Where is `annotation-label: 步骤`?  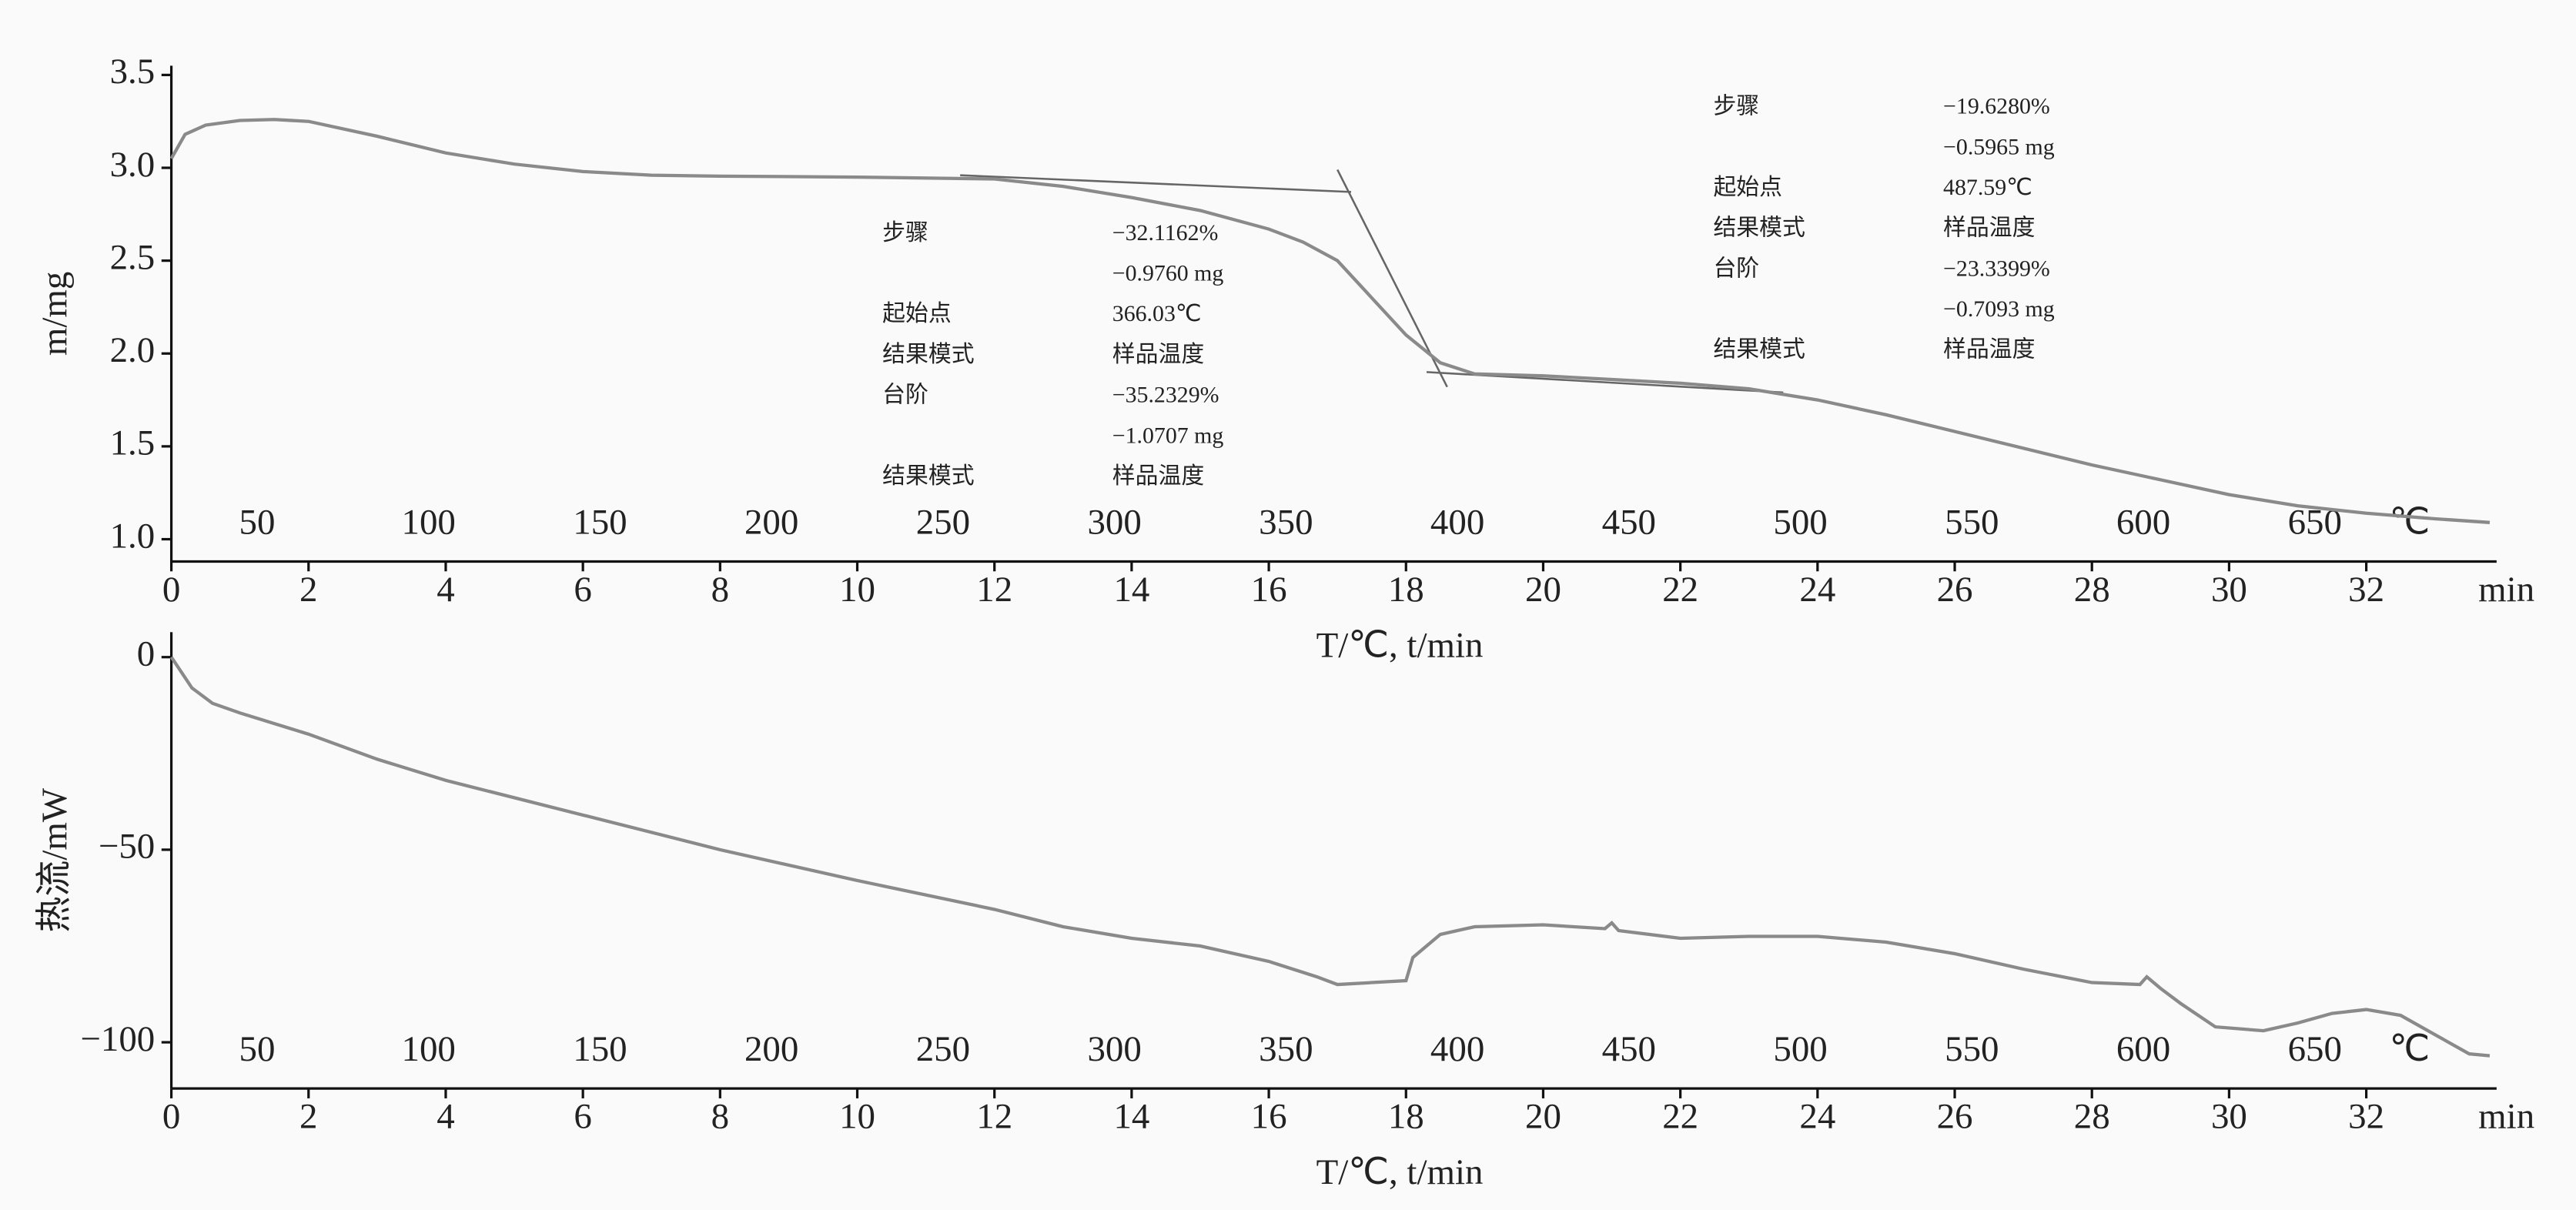
annotation-label: 步骤 is located at coordinates (1736, 106).